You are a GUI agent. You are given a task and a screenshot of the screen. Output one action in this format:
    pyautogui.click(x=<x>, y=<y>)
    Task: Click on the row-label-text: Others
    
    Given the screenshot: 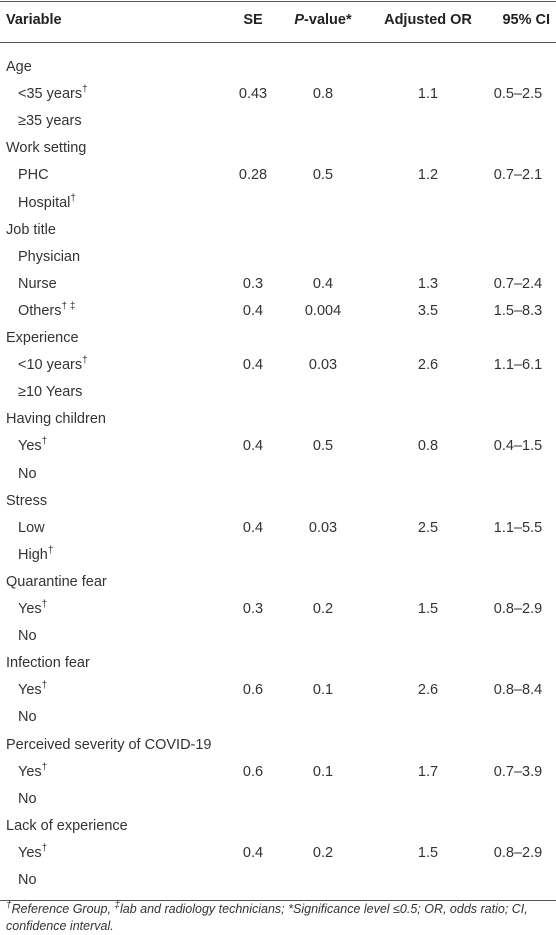 What is the action you would take?
    pyautogui.click(x=40, y=310)
    